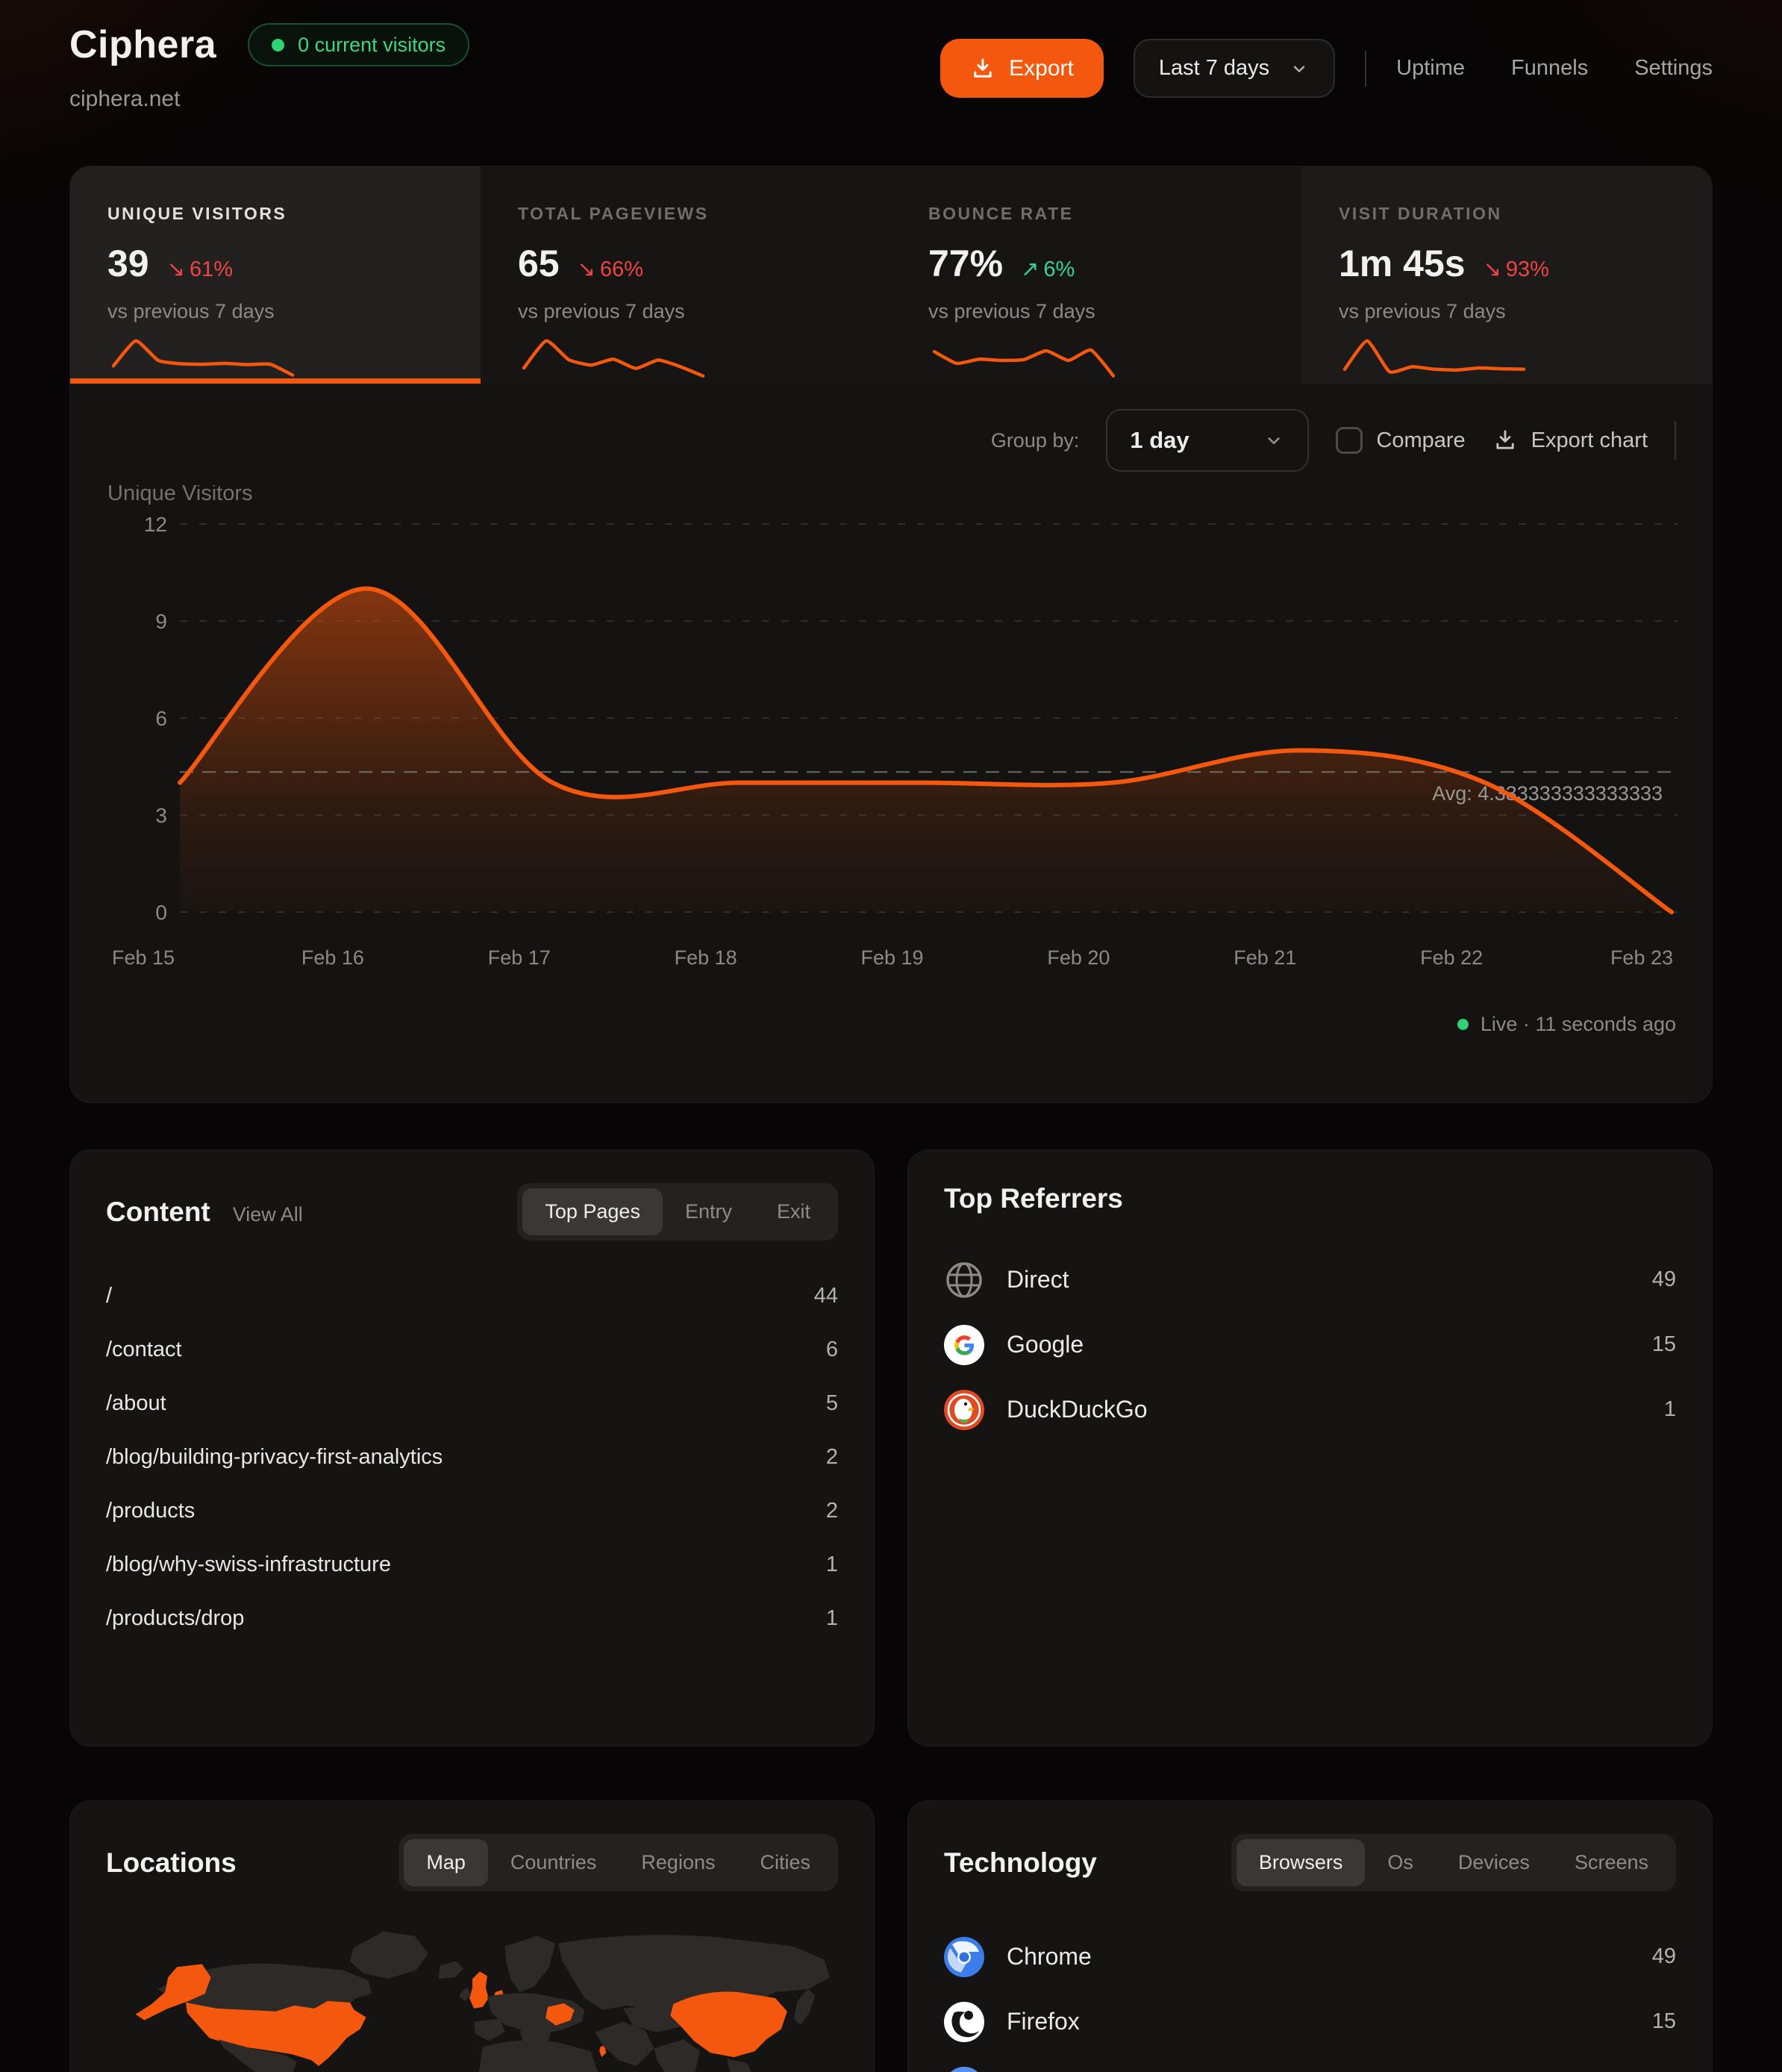 The width and height of the screenshot is (1782, 2072). I want to click on locations-panel: Locations Map Countries Regions Cities, so click(472, 1936).